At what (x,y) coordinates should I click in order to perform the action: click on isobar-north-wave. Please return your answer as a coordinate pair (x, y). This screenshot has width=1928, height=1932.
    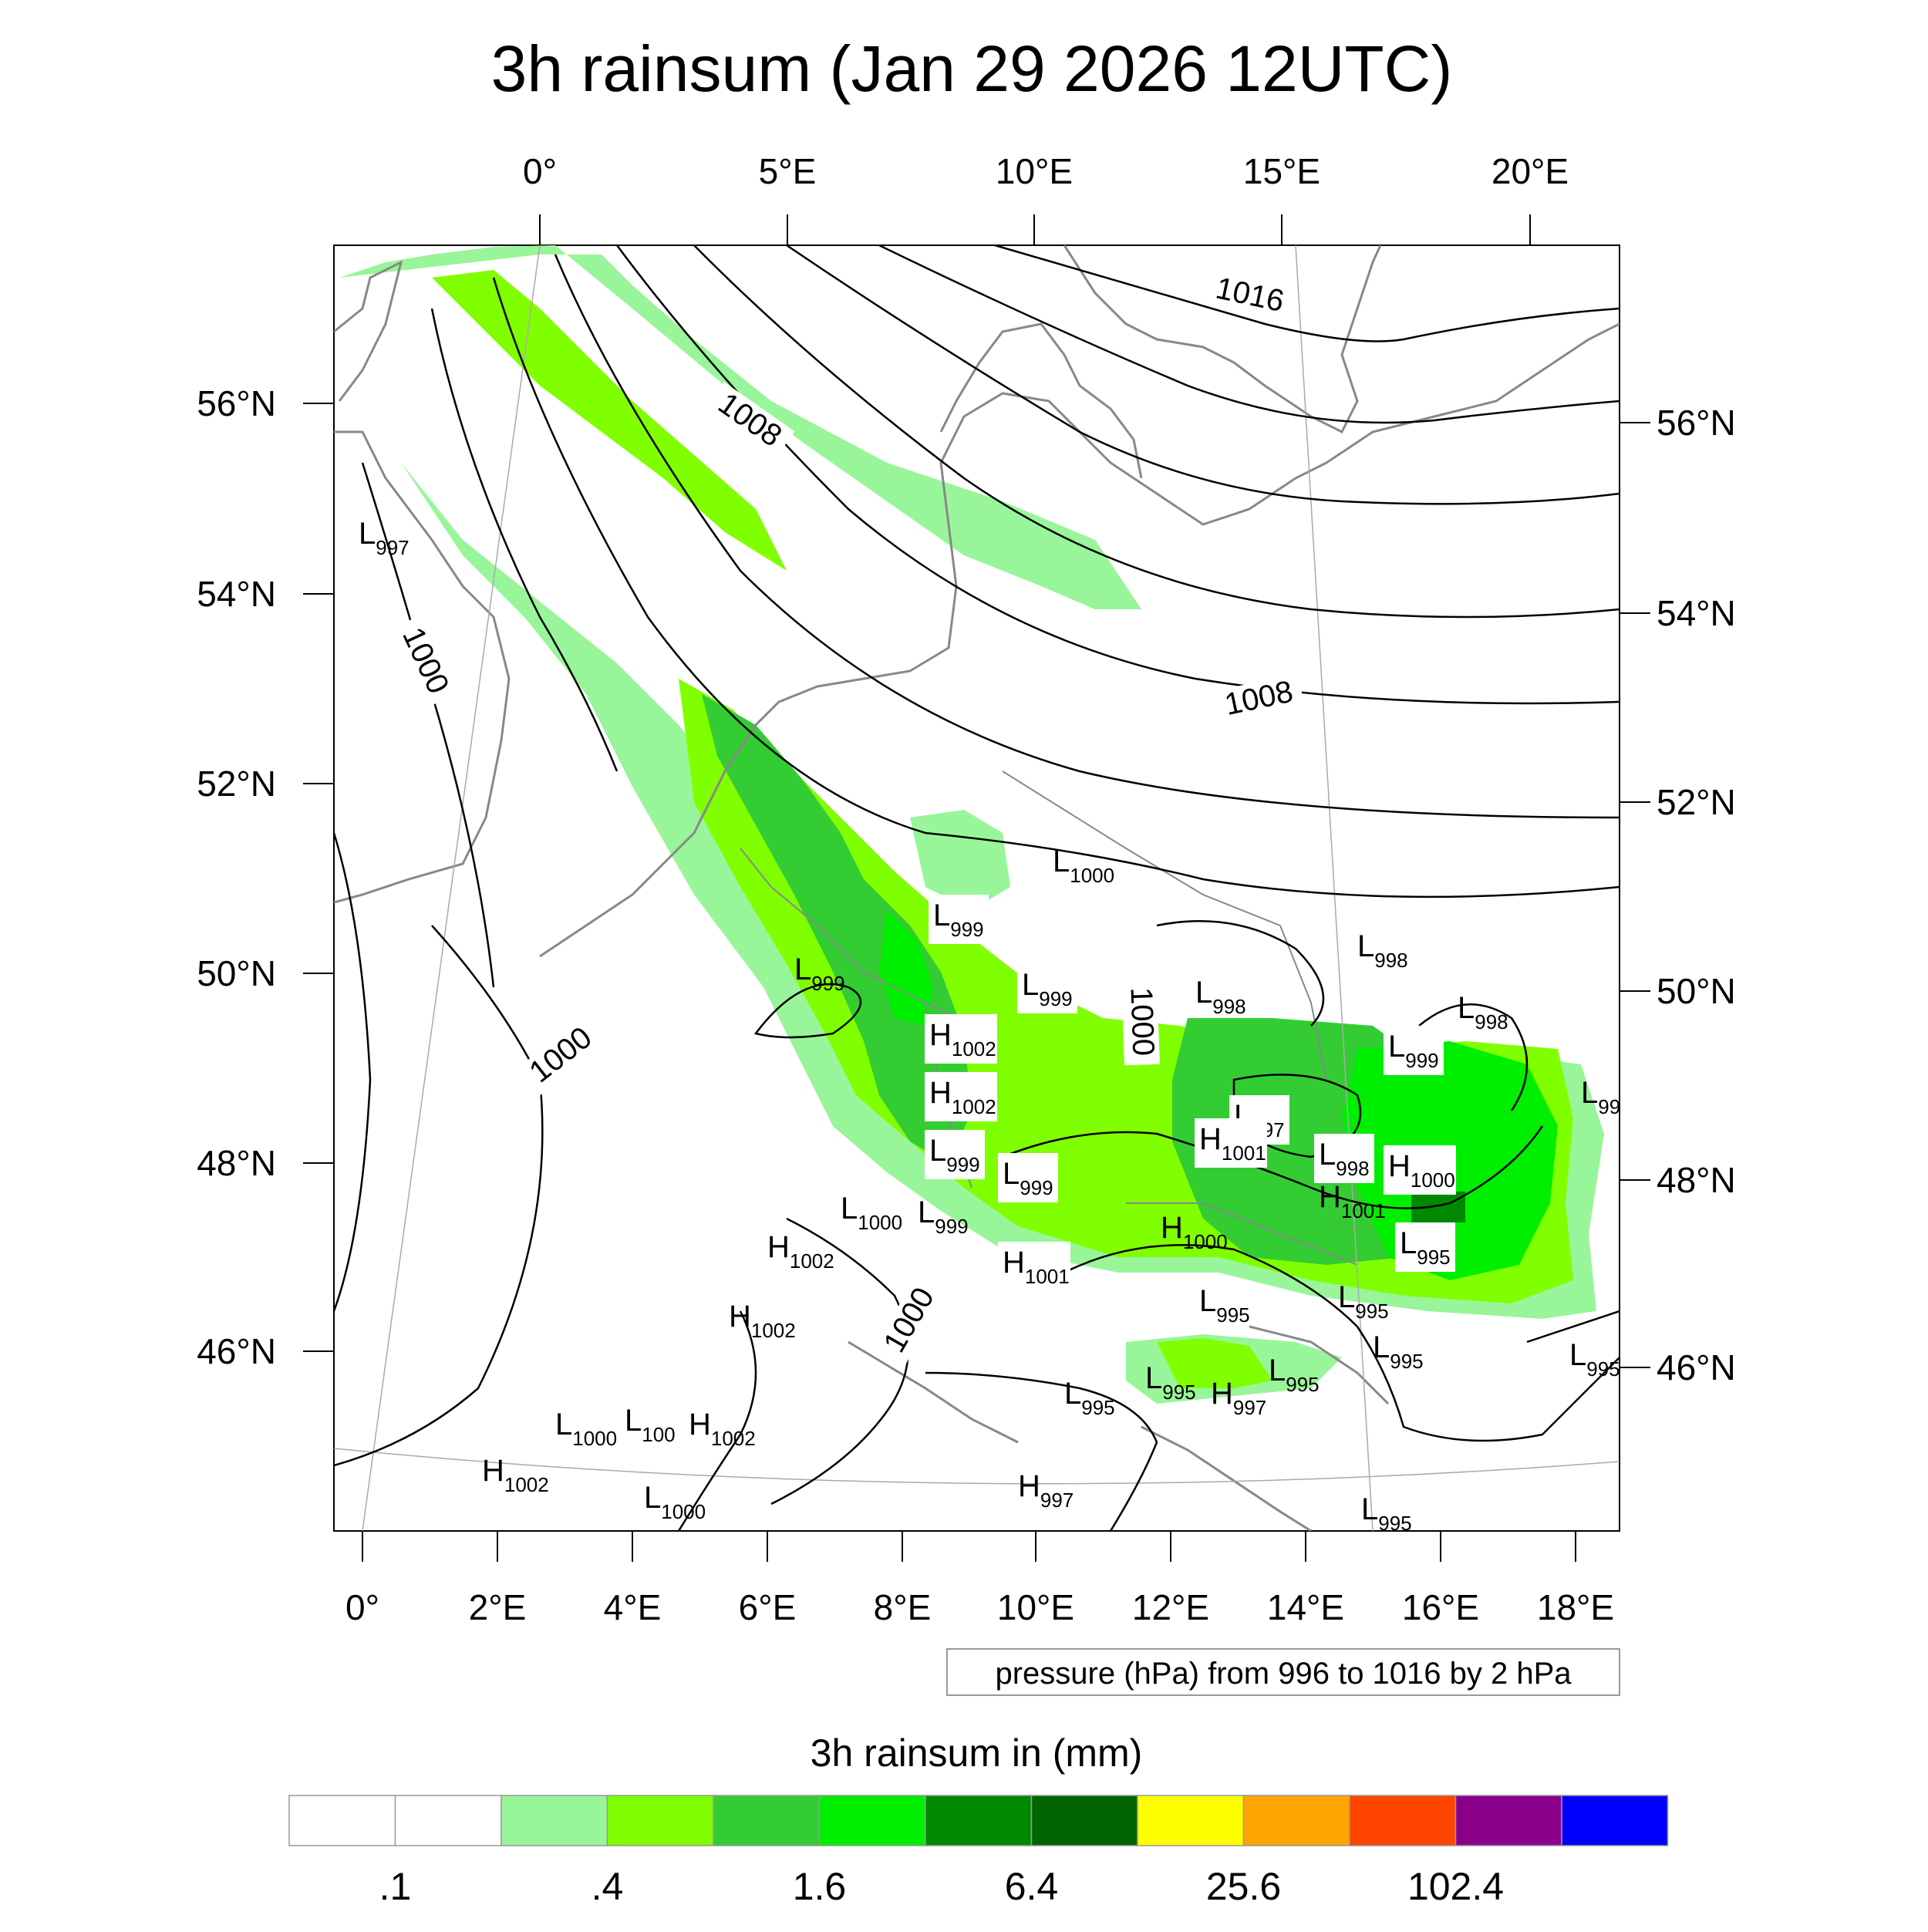
    Looking at the image, I should click on (1240, 973).